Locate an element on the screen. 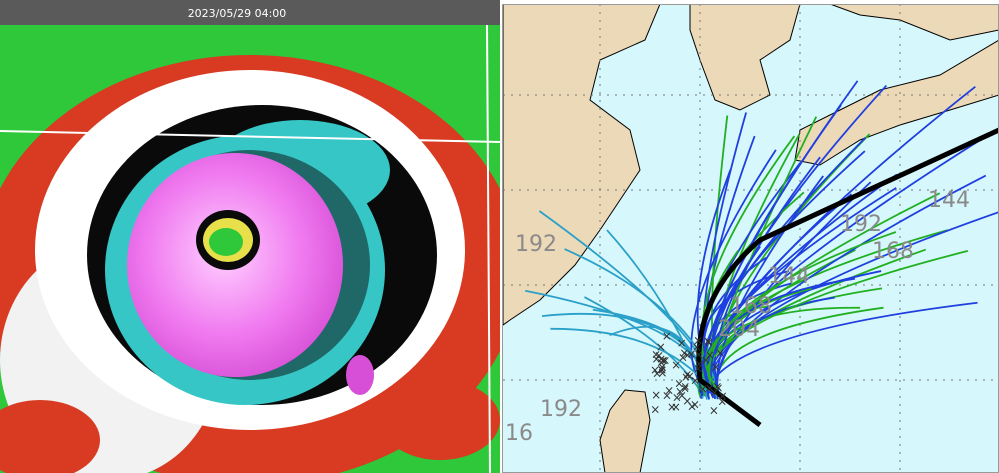 Image resolution: width=999 pixels, height=473 pixels. land-china is located at coordinates (582, 165).